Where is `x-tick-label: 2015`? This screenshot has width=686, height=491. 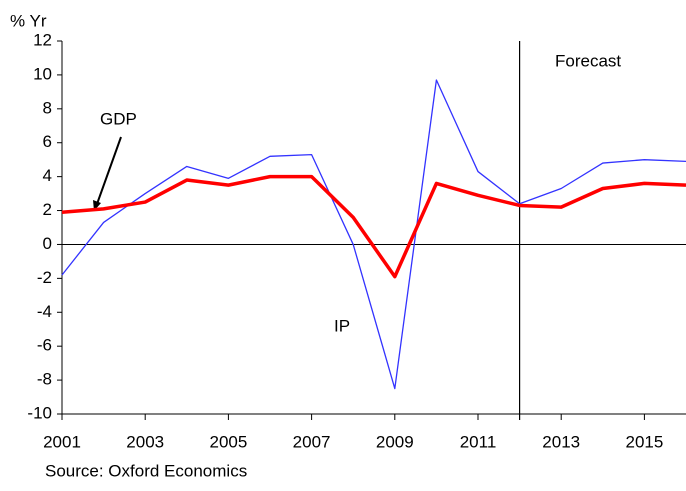 x-tick-label: 2015 is located at coordinates (644, 441).